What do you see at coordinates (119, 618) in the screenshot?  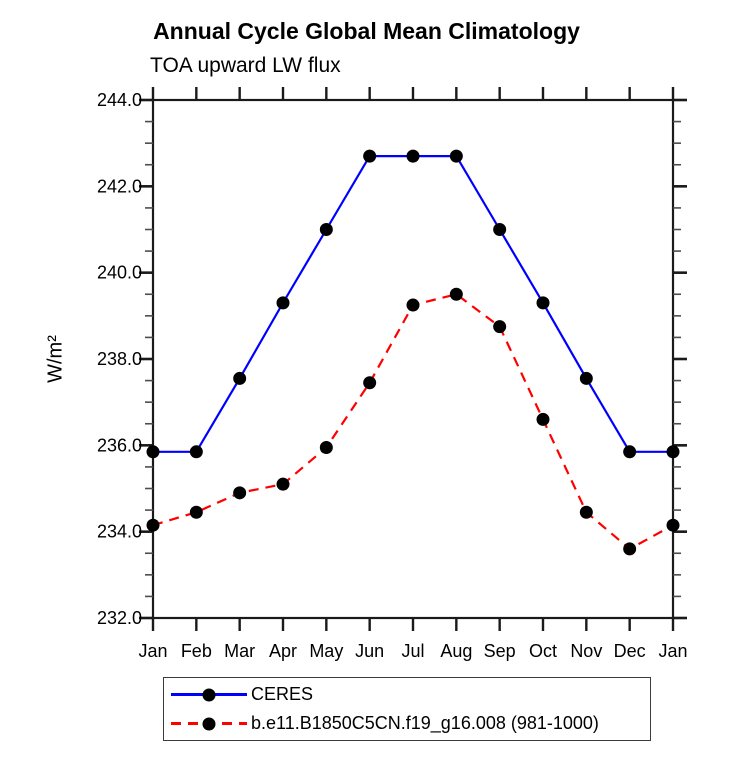 I see `y-tick-label: 232.0` at bounding box center [119, 618].